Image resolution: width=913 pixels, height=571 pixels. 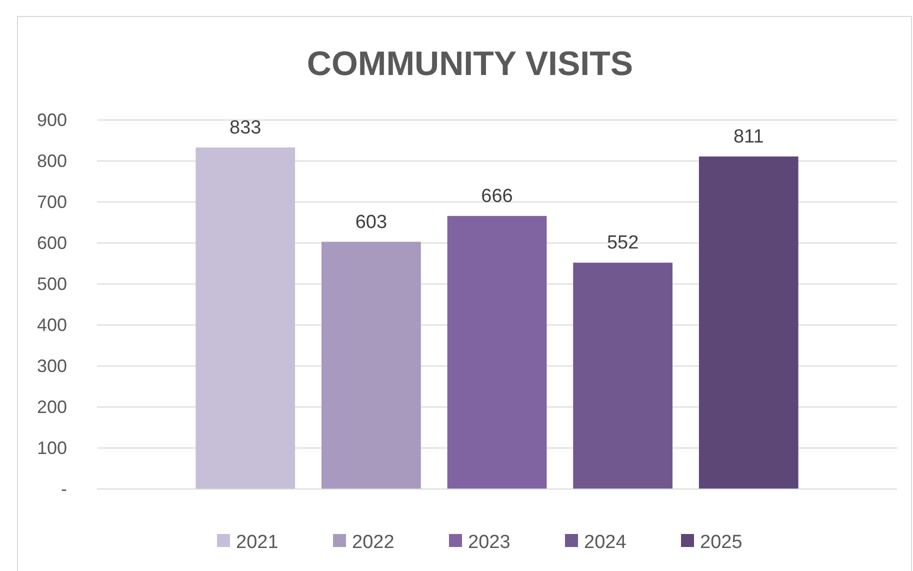 What do you see at coordinates (51, 120) in the screenshot?
I see `y-tick-label: 900` at bounding box center [51, 120].